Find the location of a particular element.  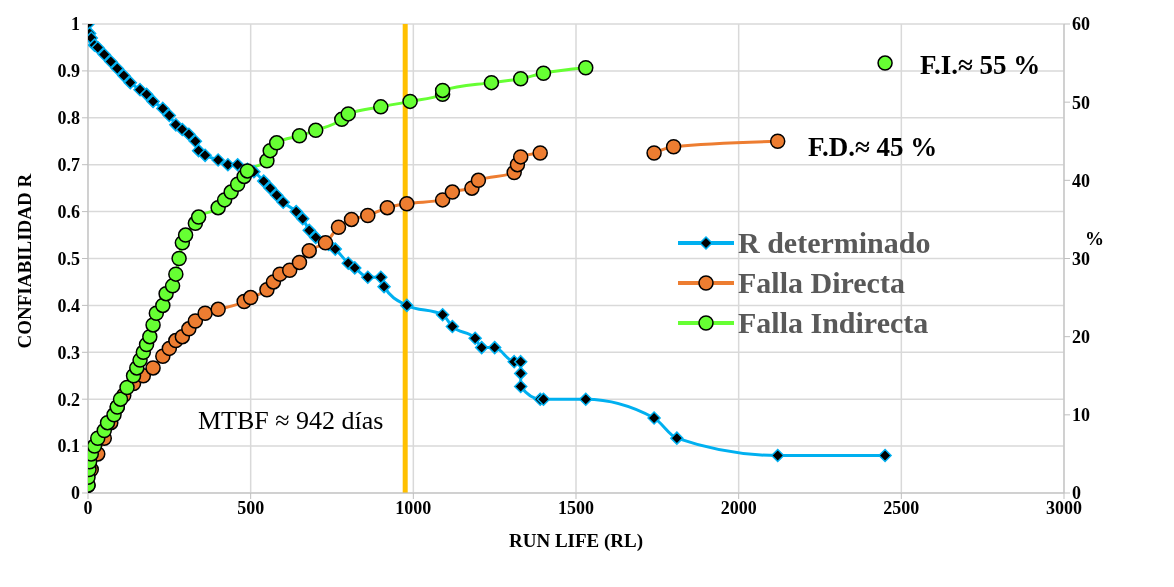

y-tick-label: 0.6 is located at coordinates (68, 211).